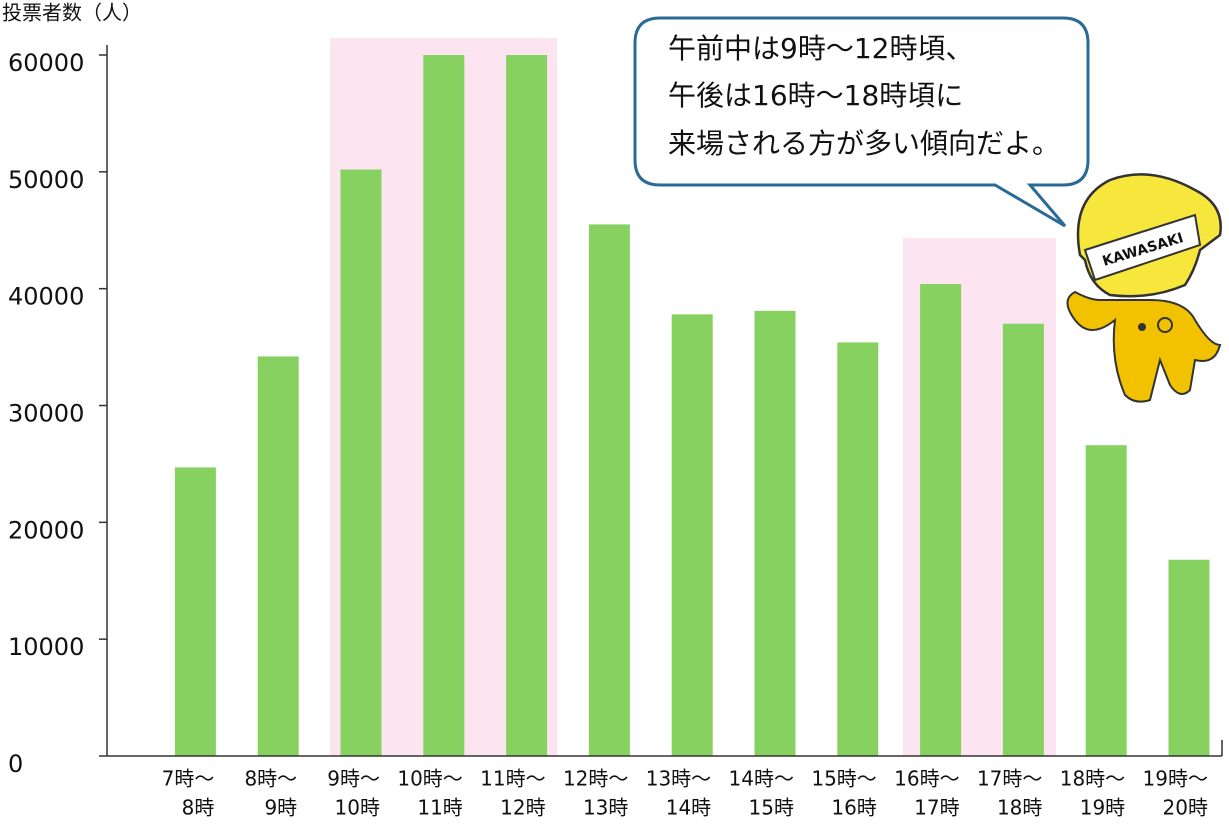 This screenshot has height=829, width=1229. What do you see at coordinates (188, 779) in the screenshot?
I see `x-tick-label: 7時～` at bounding box center [188, 779].